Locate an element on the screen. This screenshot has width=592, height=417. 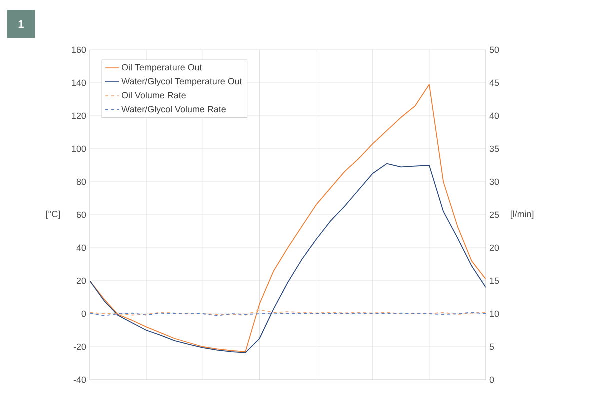
y-tick-label: -40 is located at coordinates (80, 380).